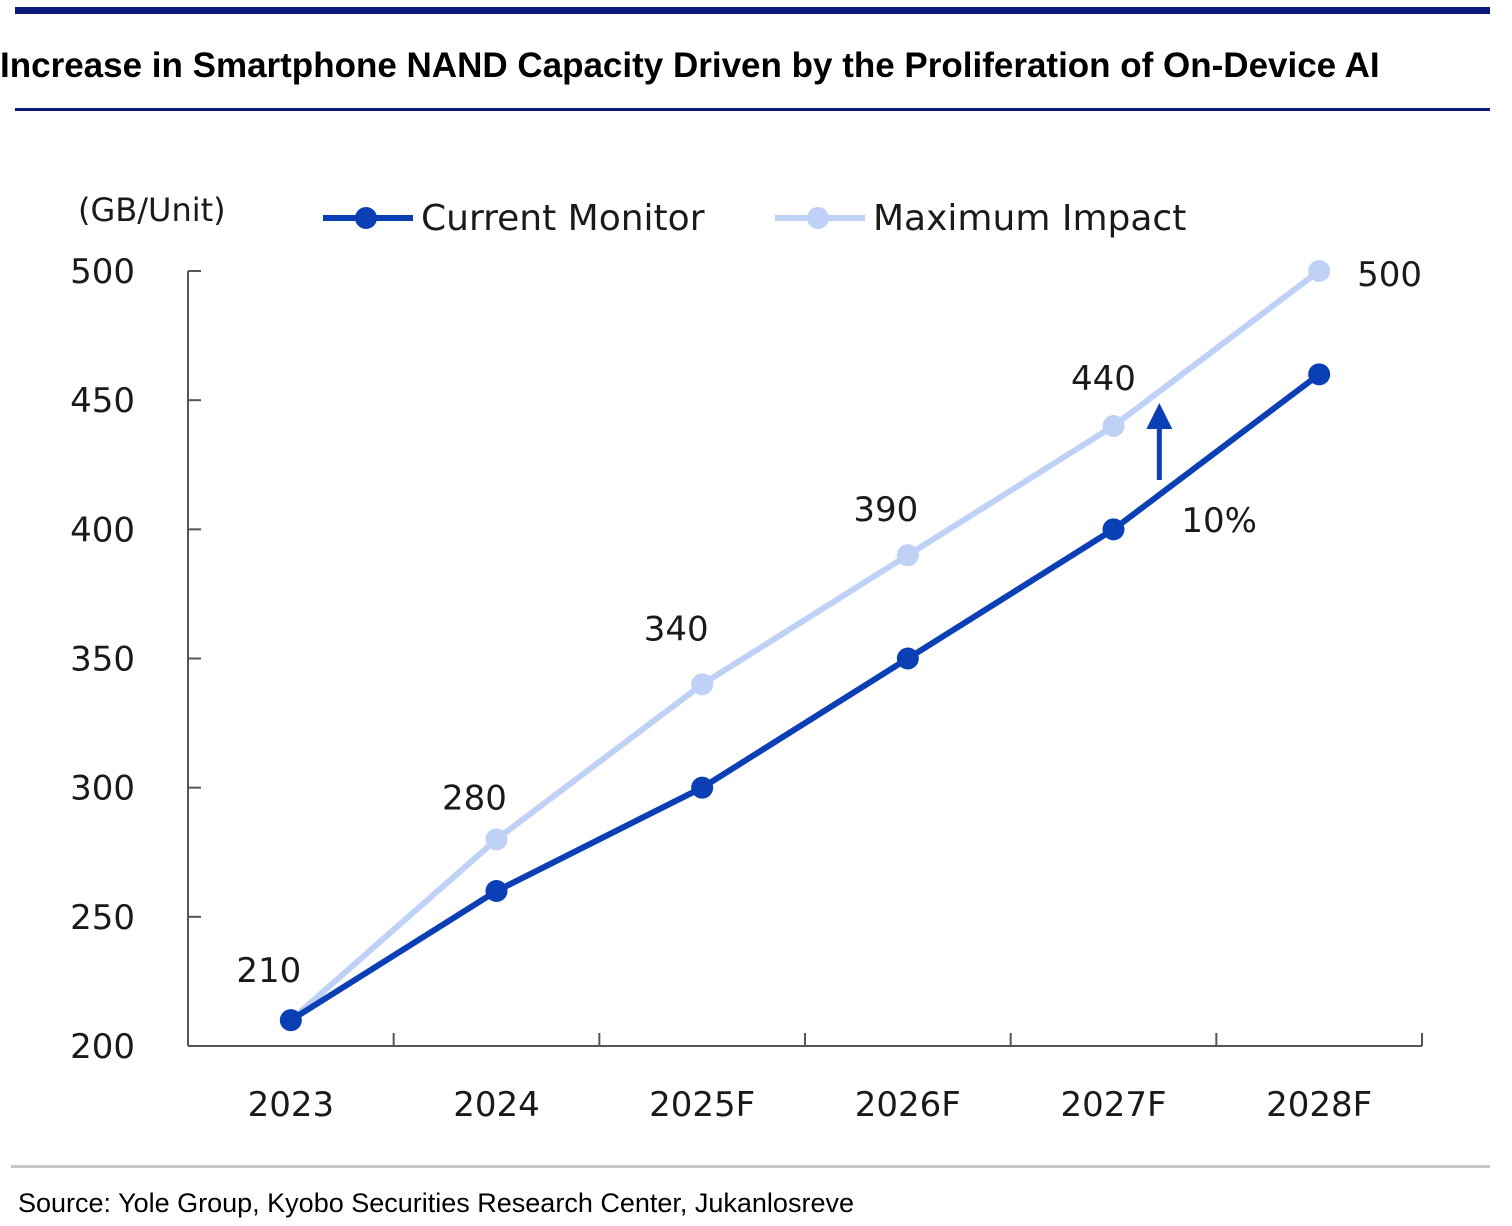 The image size is (1512, 1226). I want to click on x-tick-label: 2023, so click(291, 1105).